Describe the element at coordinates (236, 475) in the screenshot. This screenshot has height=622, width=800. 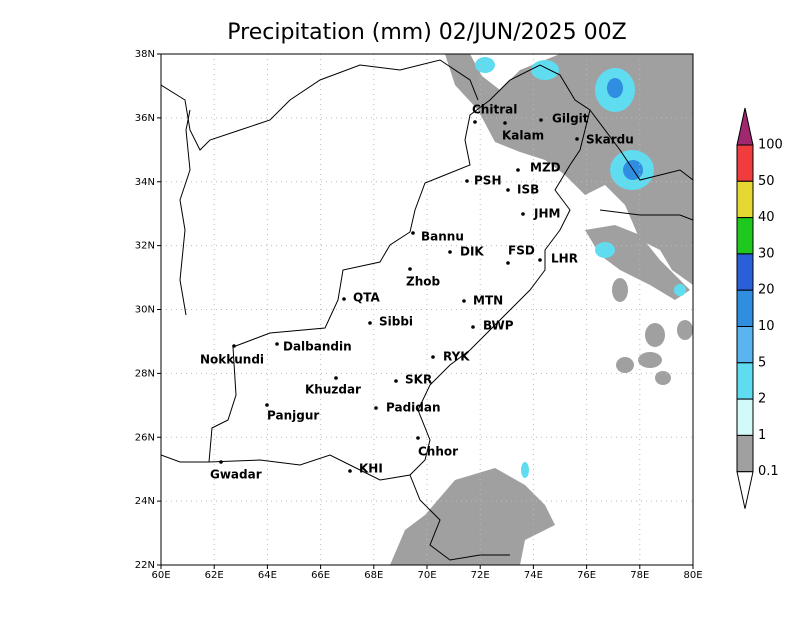
I see `city-label: Gwadar` at that location.